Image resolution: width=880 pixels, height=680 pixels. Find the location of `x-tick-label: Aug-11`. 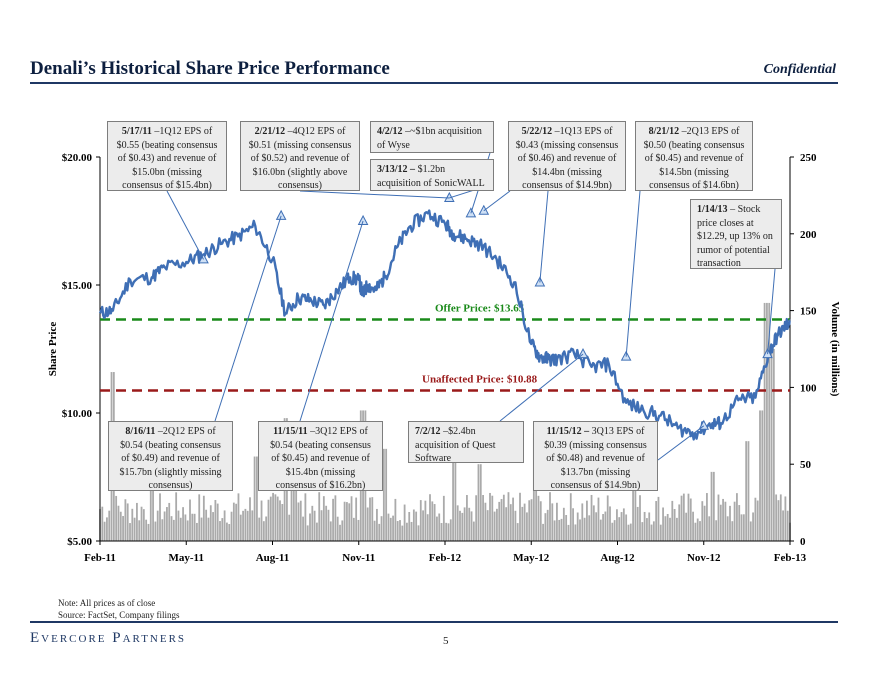

x-tick-label: Aug-11 is located at coordinates (273, 558).